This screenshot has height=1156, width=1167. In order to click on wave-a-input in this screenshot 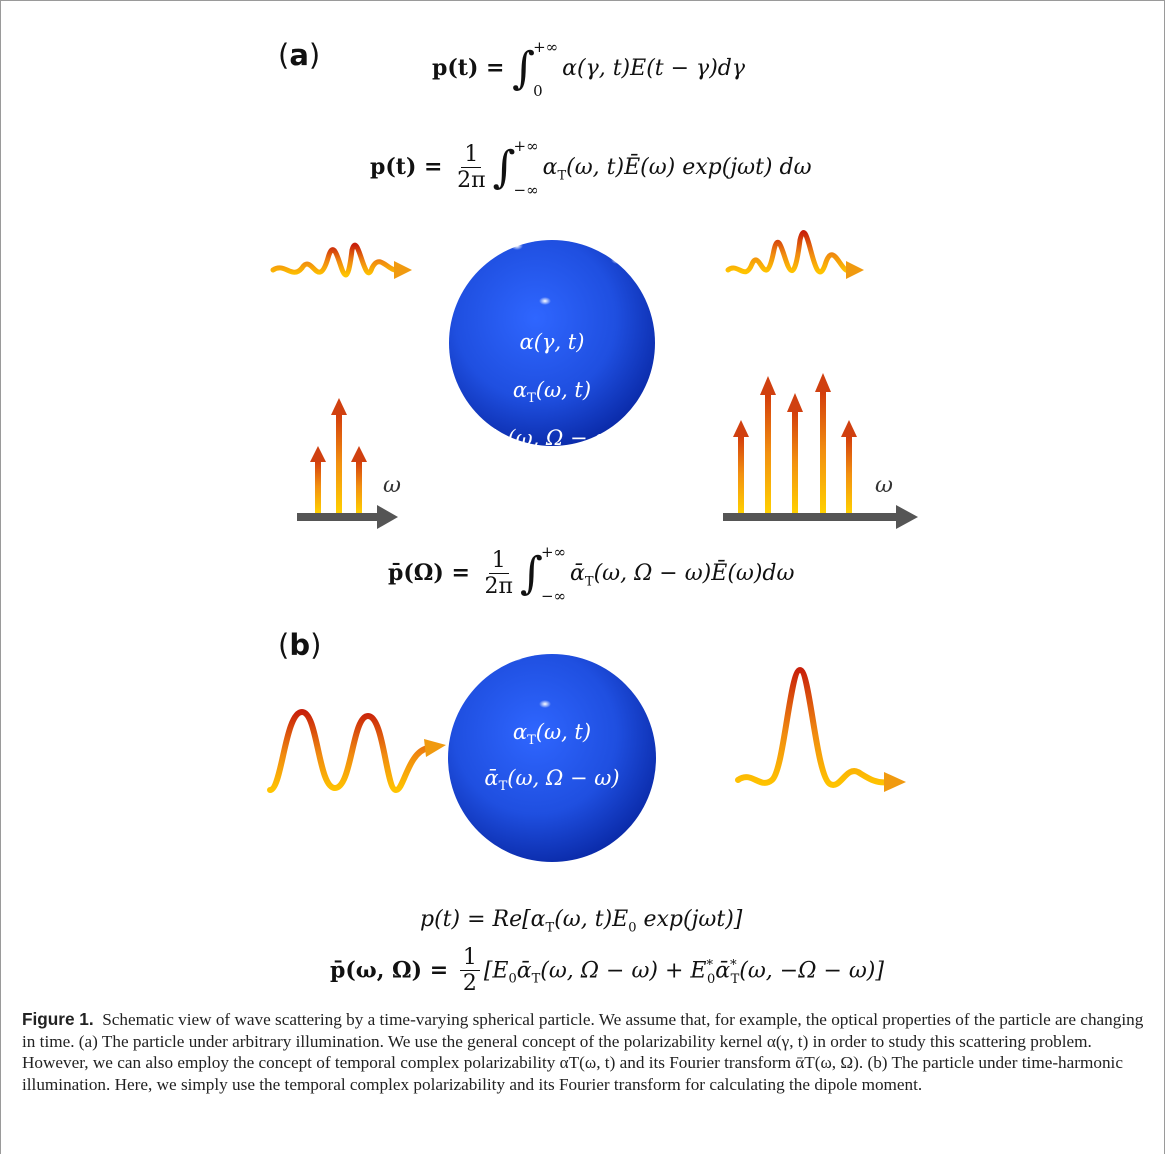, I will do `click(341, 260)`.